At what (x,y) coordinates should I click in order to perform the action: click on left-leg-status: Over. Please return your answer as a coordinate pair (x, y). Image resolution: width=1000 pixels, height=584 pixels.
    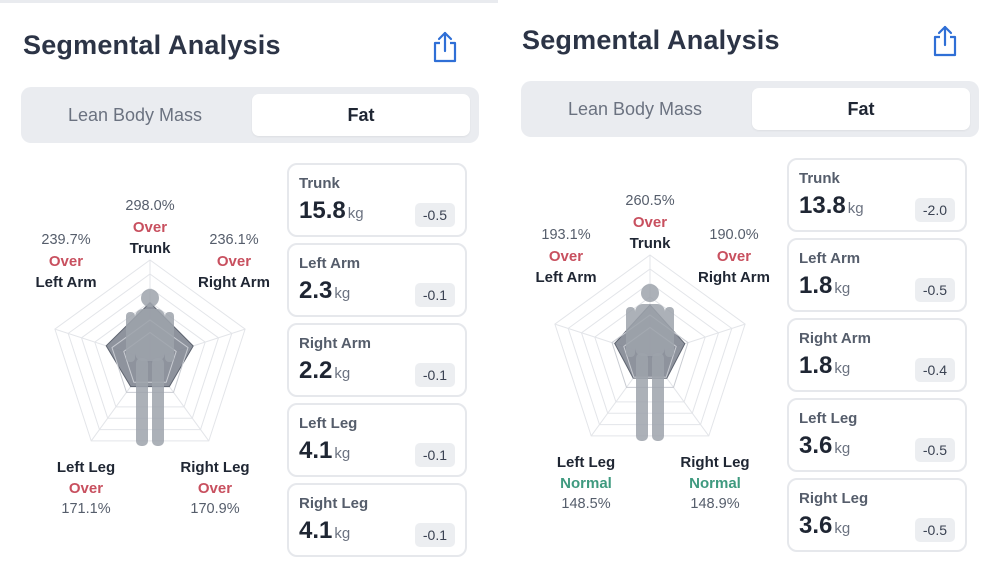
    Looking at the image, I should click on (86, 488).